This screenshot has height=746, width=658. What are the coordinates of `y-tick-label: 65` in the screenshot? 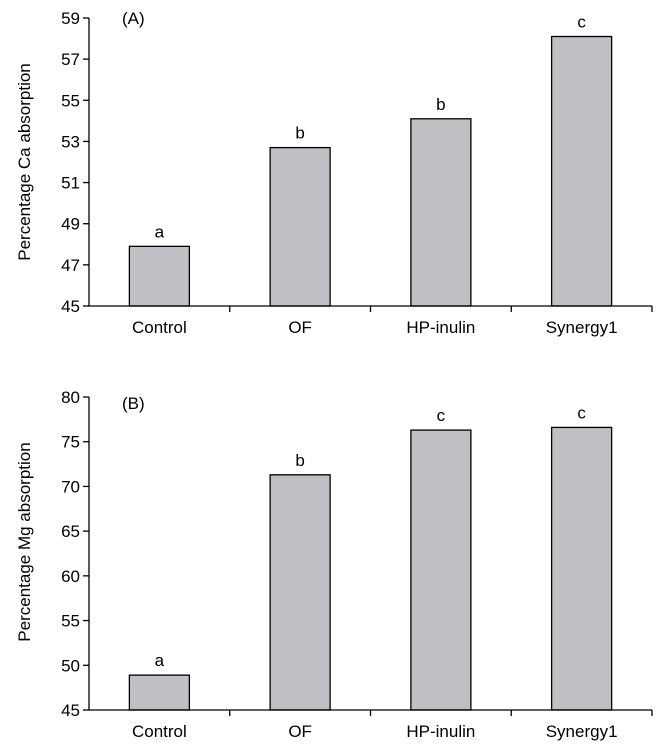 It's located at (70, 531).